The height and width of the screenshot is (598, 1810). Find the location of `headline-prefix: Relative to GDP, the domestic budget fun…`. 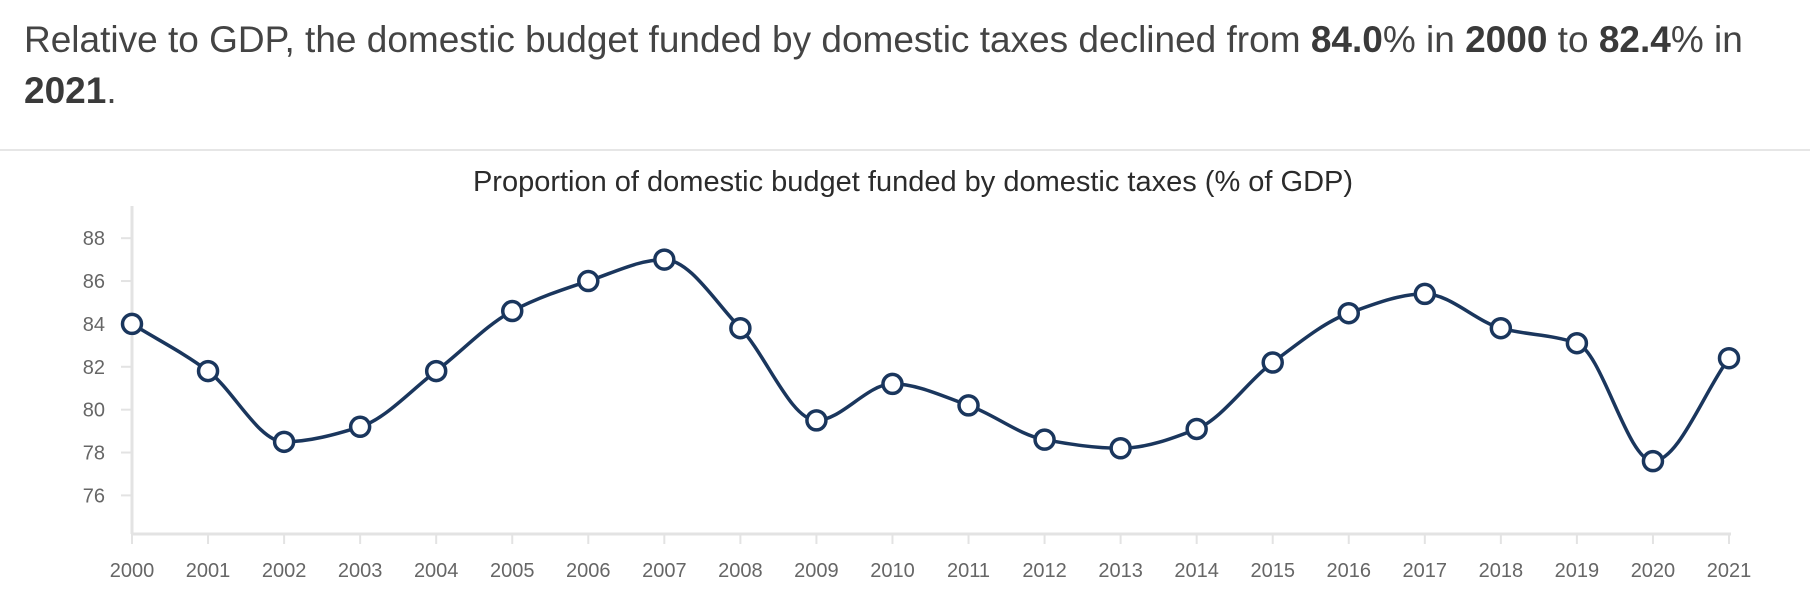

headline-prefix: Relative to GDP, the domestic budget fun… is located at coordinates (667, 39).